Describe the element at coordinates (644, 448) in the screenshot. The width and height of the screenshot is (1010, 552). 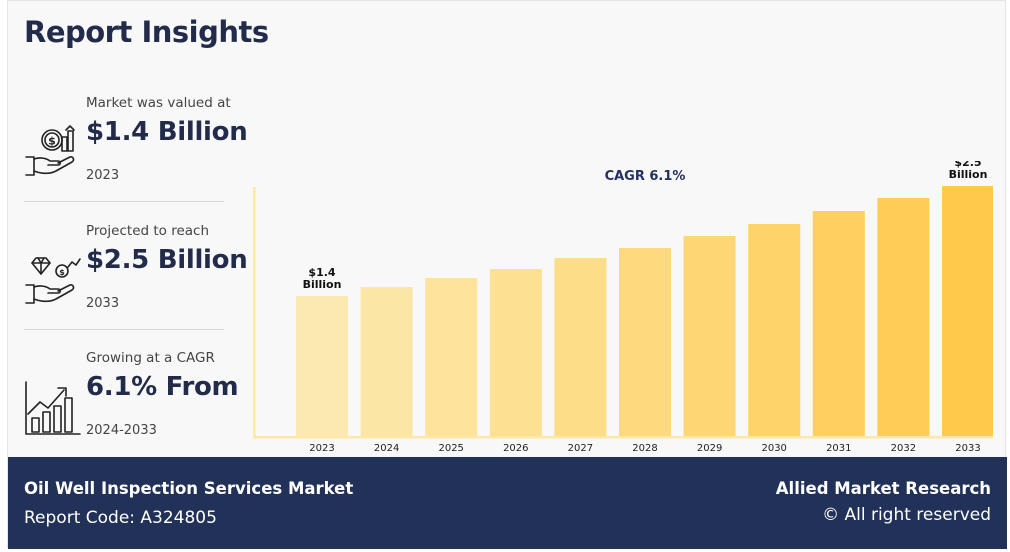
I see `x-tick-label: 2028` at that location.